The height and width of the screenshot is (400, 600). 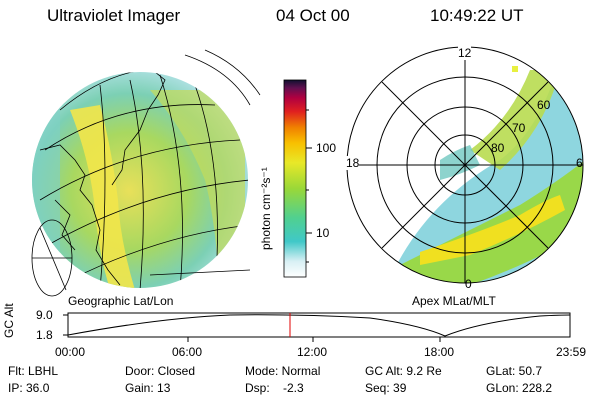 I want to click on altitude-xtick-0: 00:00, so click(x=70, y=352).